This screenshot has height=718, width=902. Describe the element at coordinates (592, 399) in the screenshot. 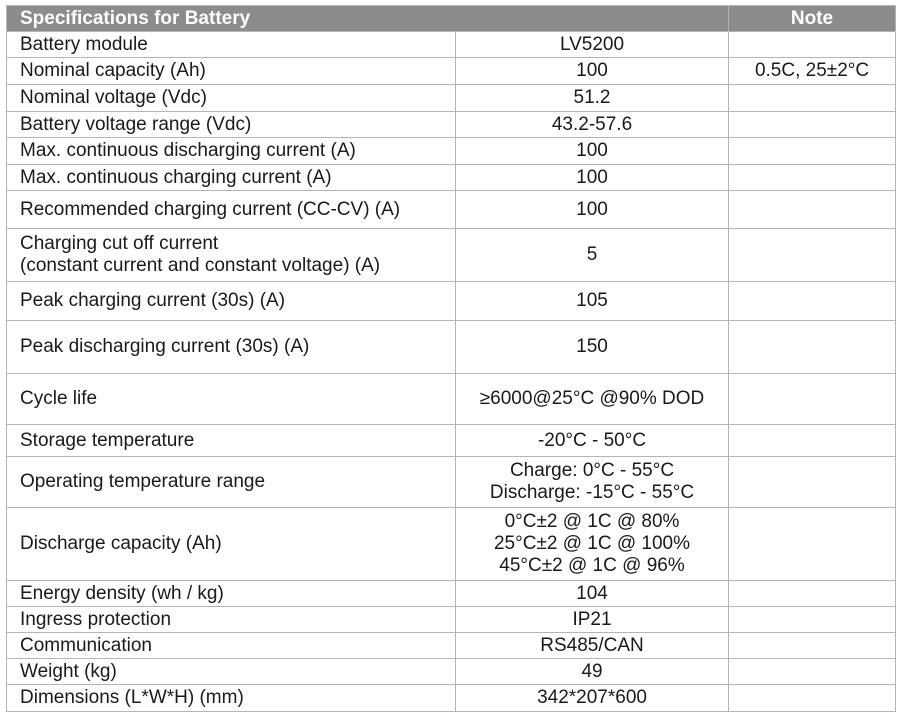

I see `spec-value: ≥6000@25°C @90% DOD` at that location.